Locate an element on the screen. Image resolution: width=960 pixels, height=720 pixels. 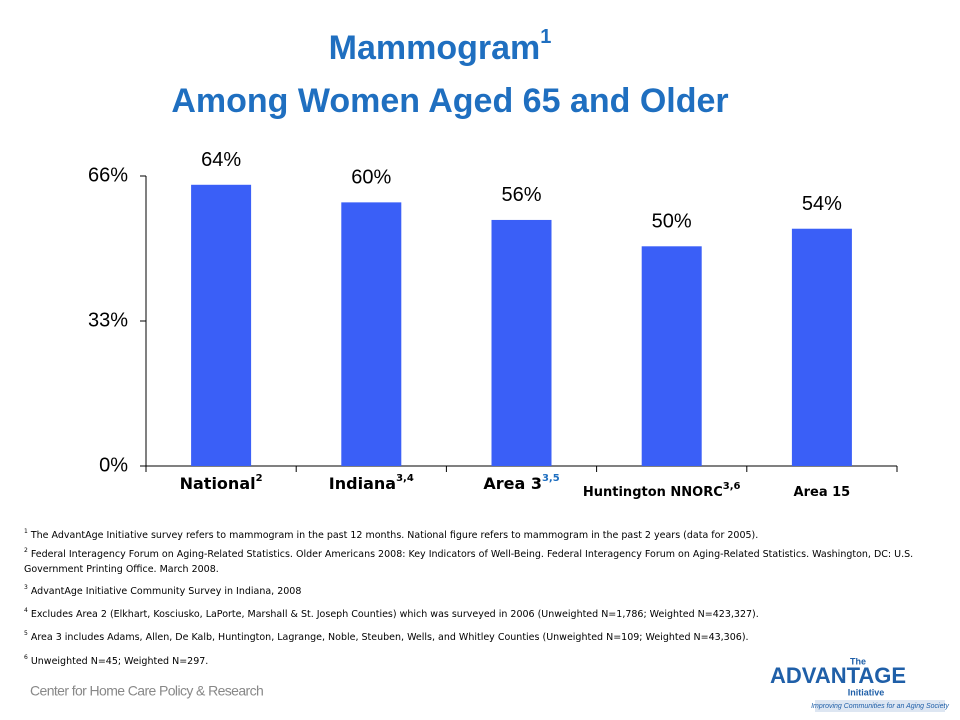
x-tick-label: Huntington NNORC3,6 is located at coordinates (662, 490).